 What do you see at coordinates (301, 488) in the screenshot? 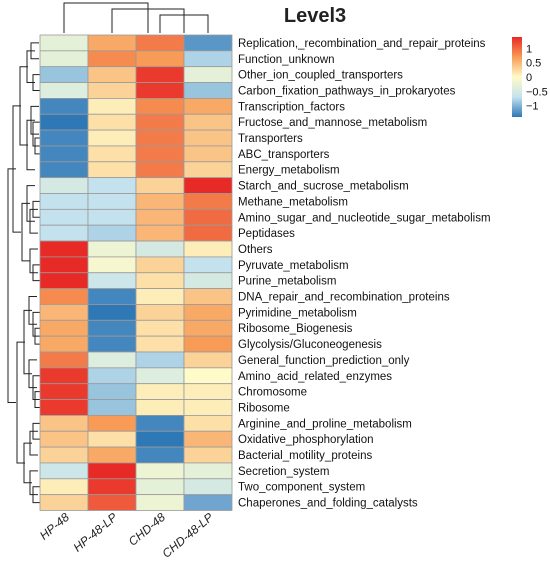
I see `row-label: Two_component_system` at bounding box center [301, 488].